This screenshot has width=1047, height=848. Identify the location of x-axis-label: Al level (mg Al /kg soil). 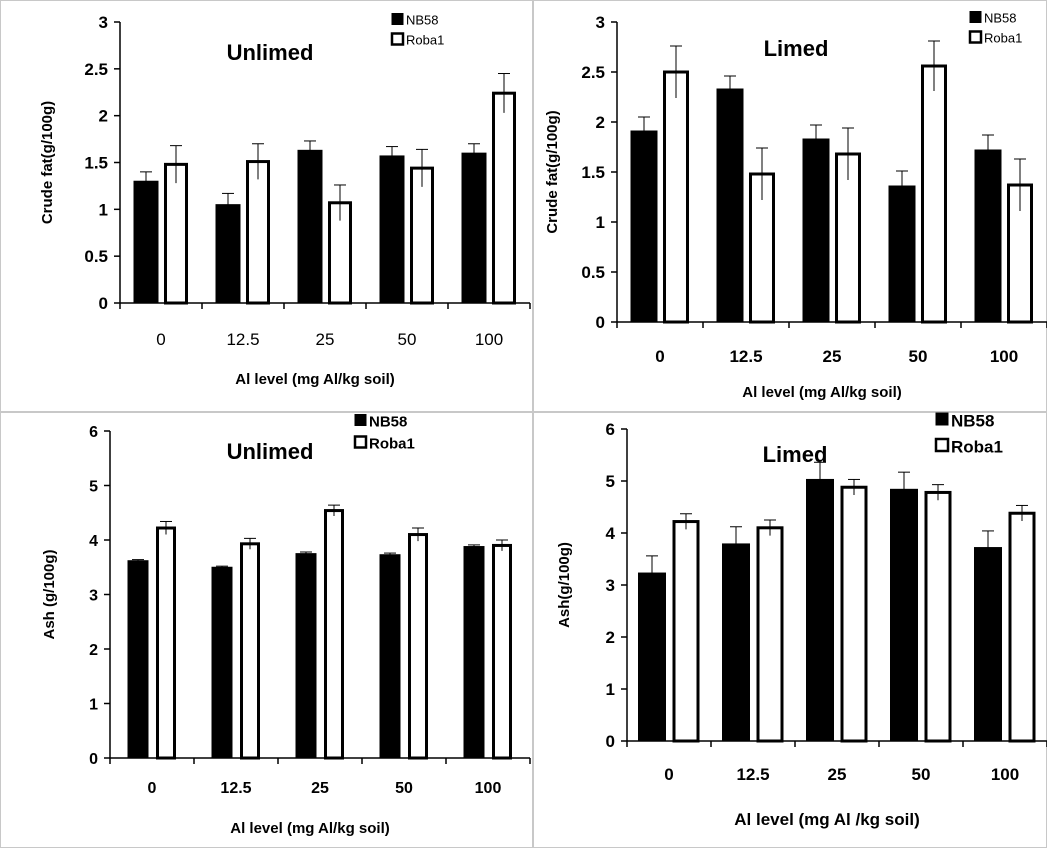
(826, 819).